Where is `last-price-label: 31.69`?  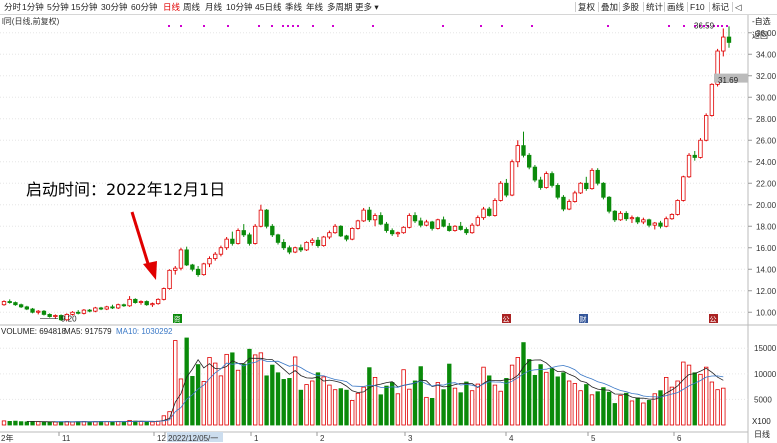
last-price-label: 31.69 is located at coordinates (728, 80).